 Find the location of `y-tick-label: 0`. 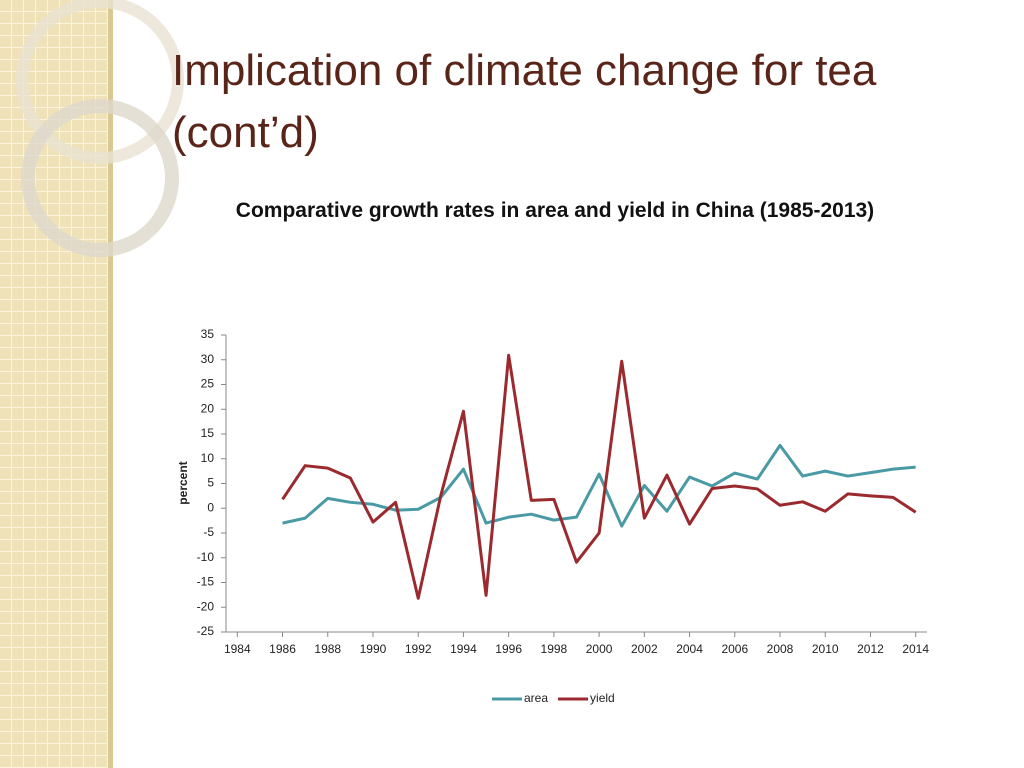

y-tick-label: 0 is located at coordinates (210, 507).